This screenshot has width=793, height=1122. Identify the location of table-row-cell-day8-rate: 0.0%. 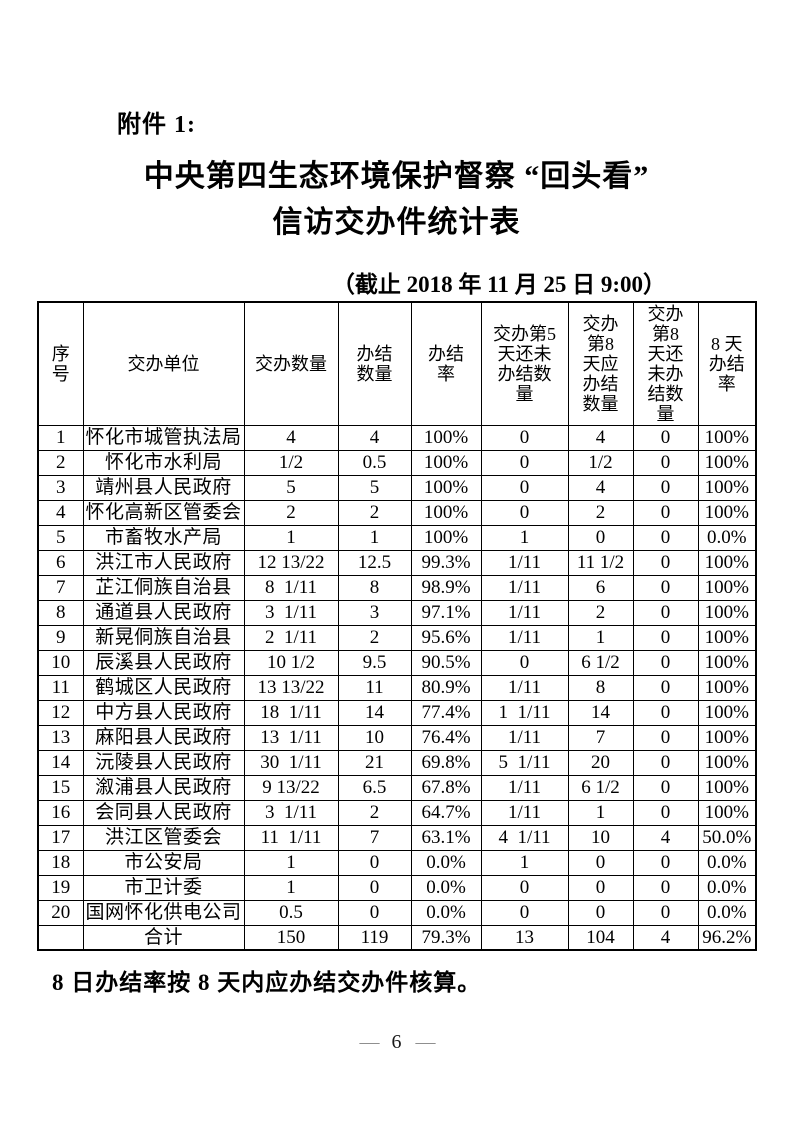
(727, 912).